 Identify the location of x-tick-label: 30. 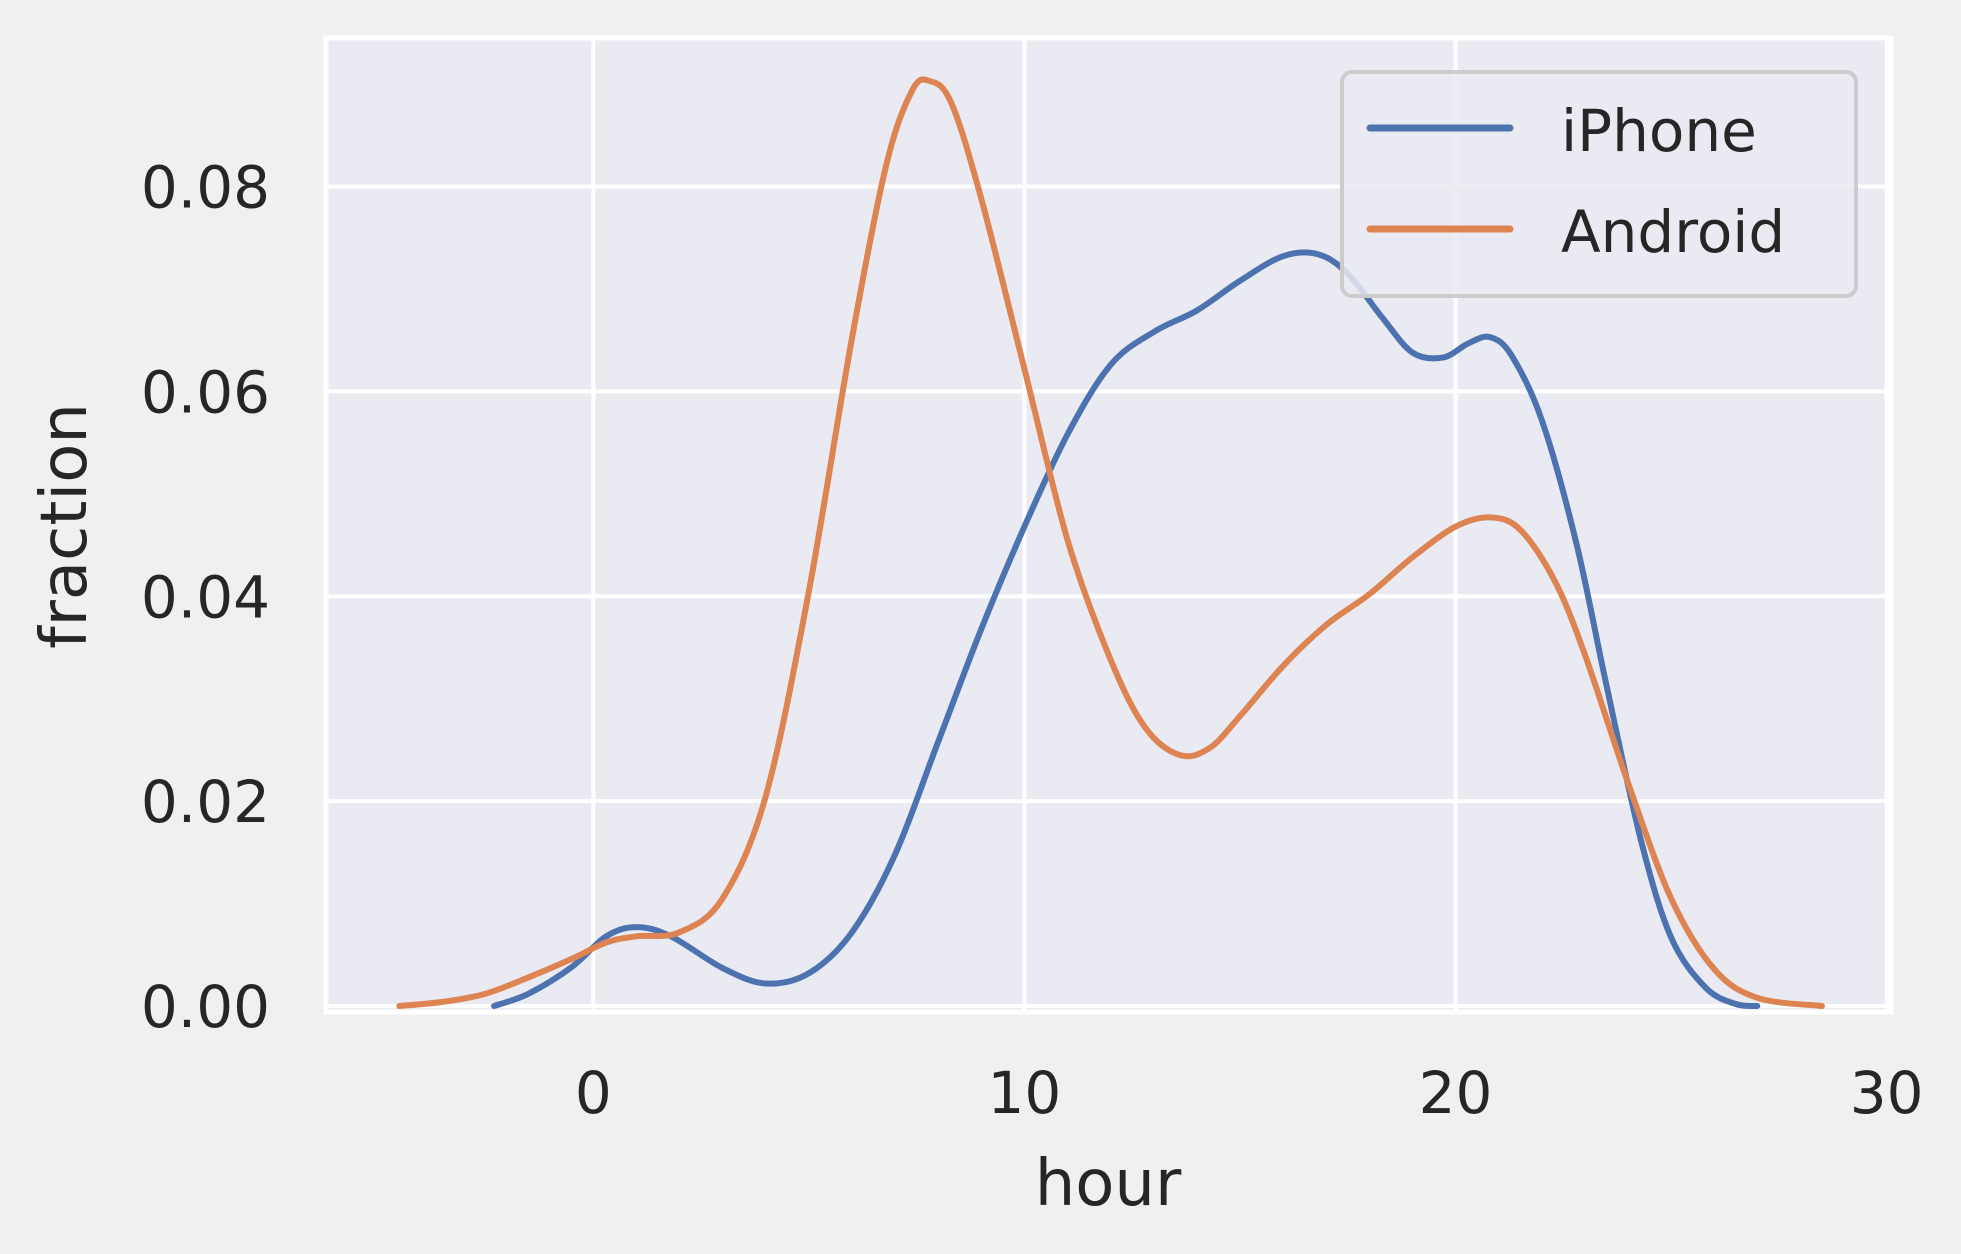
(1887, 1093).